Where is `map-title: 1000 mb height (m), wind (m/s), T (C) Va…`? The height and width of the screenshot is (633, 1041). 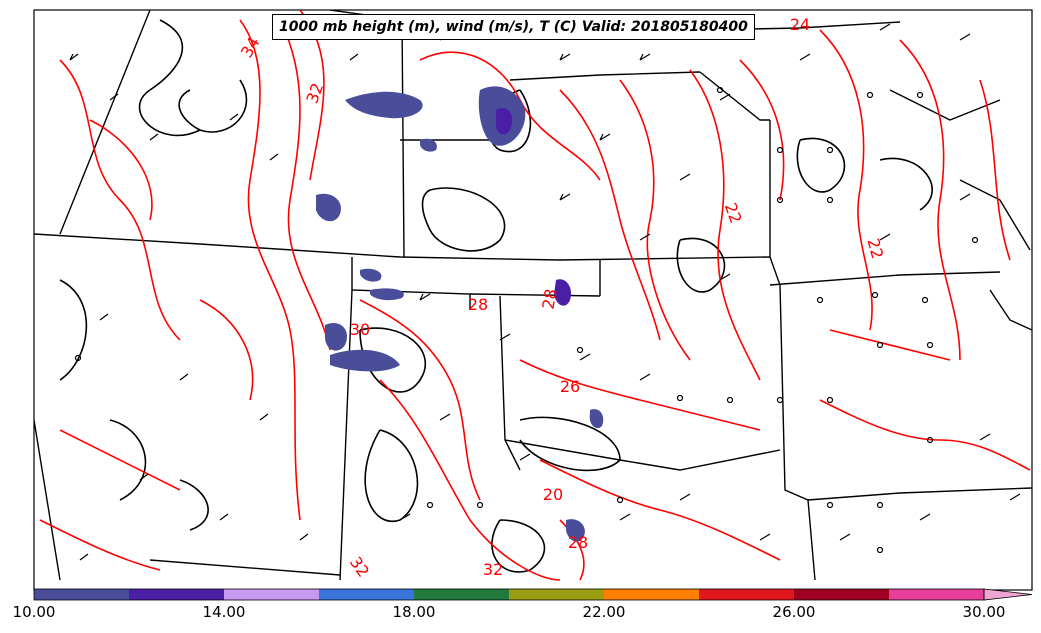 map-title: 1000 mb height (m), wind (m/s), T (C) Va… is located at coordinates (513, 27).